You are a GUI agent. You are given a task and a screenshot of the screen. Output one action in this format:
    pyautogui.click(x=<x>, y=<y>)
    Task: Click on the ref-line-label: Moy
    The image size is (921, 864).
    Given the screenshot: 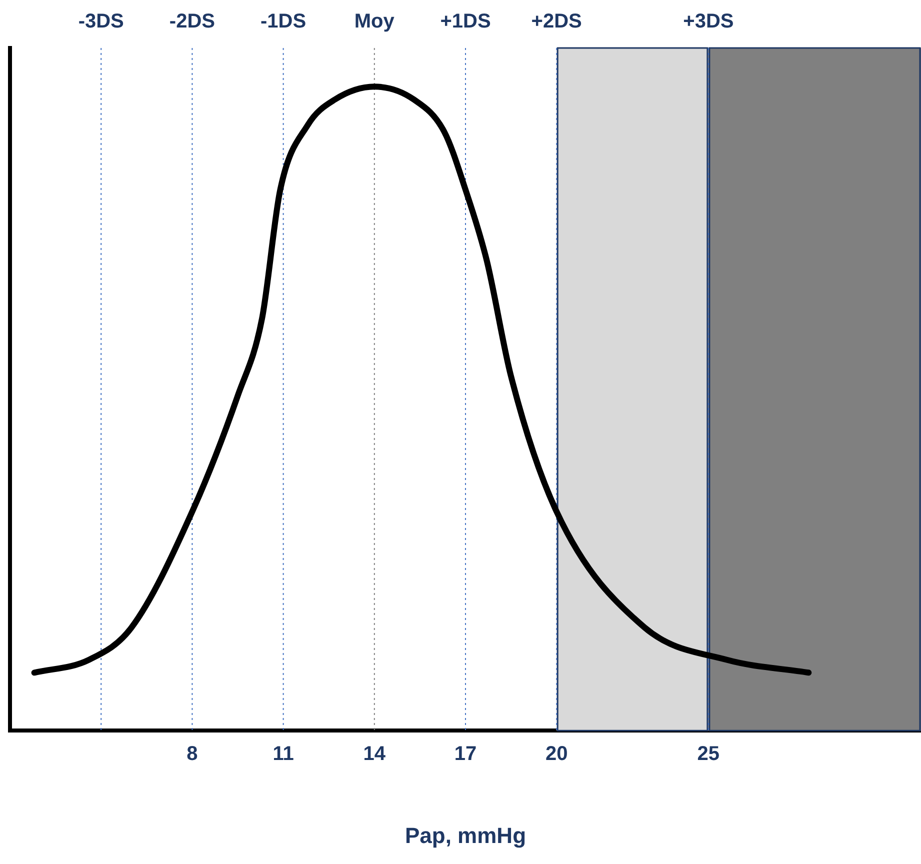 What is the action you would take?
    pyautogui.click(x=375, y=21)
    